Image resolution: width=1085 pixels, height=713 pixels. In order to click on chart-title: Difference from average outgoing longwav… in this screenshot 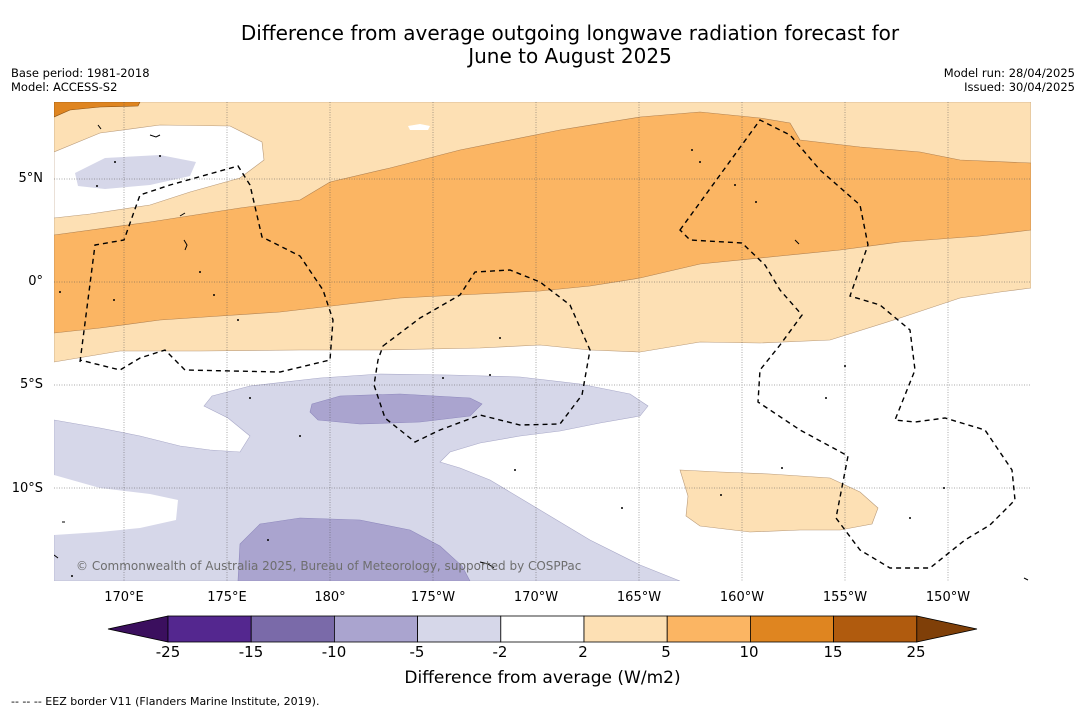, I will do `click(542, 45)`.